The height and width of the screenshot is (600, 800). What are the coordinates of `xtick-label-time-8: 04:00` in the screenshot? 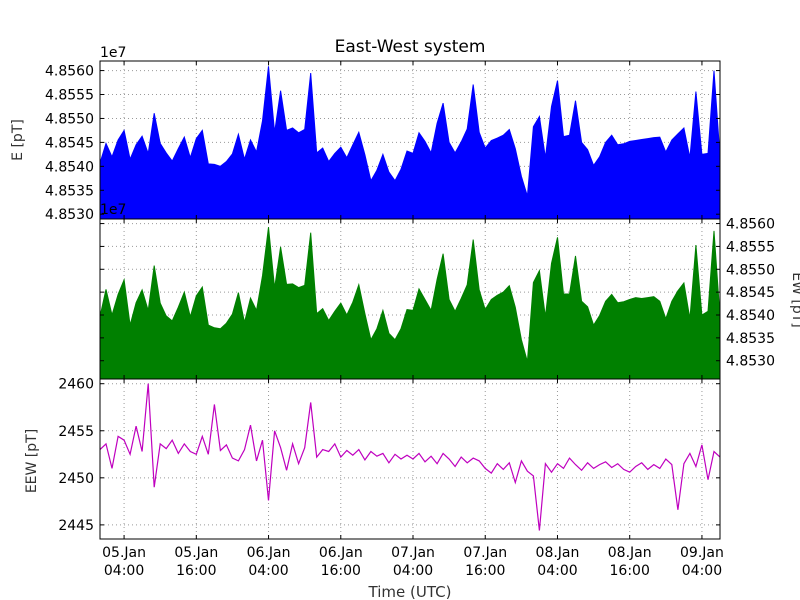 It's located at (702, 571).